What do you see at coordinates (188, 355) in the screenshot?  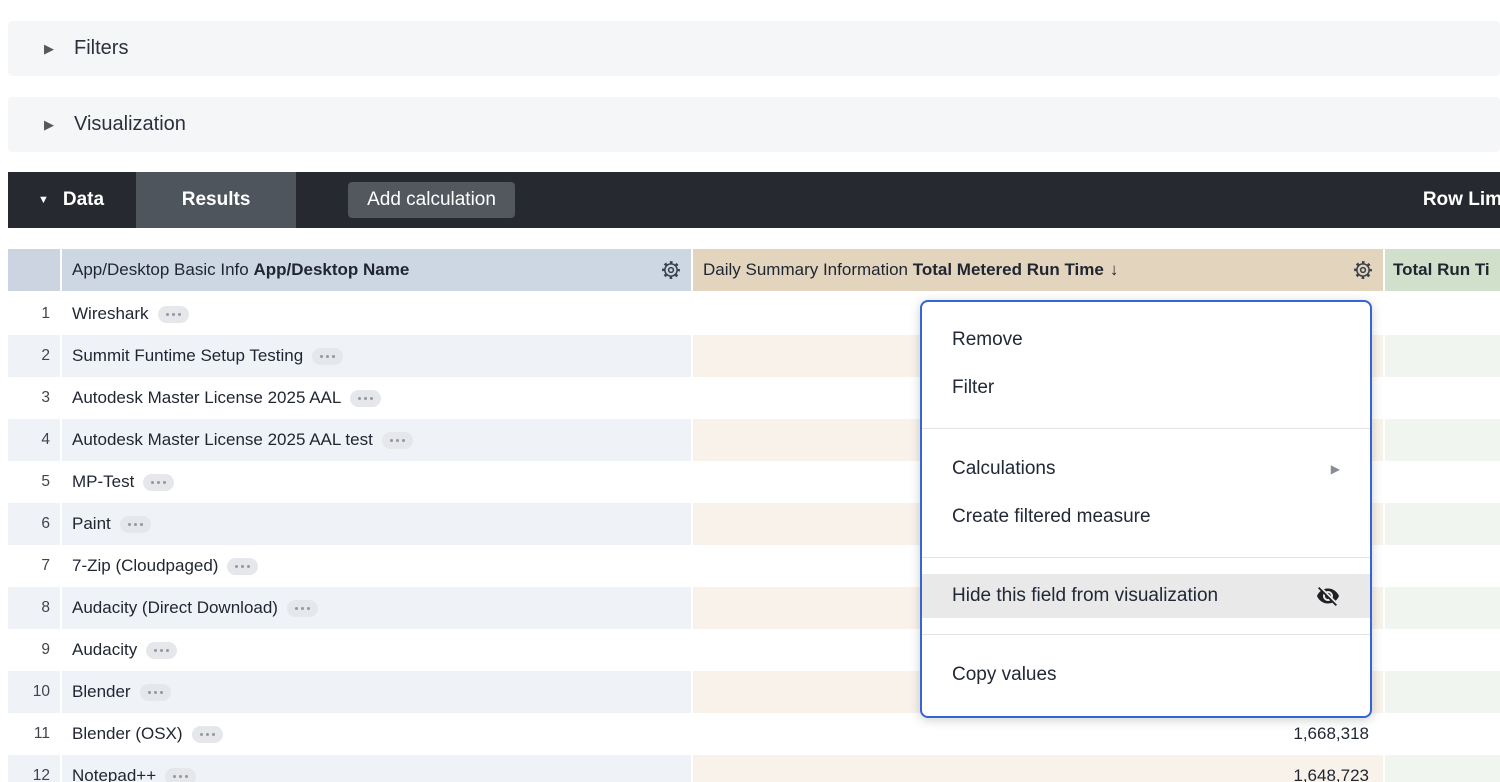 I see `app-name-text: Summit Funtime Setup Testing` at bounding box center [188, 355].